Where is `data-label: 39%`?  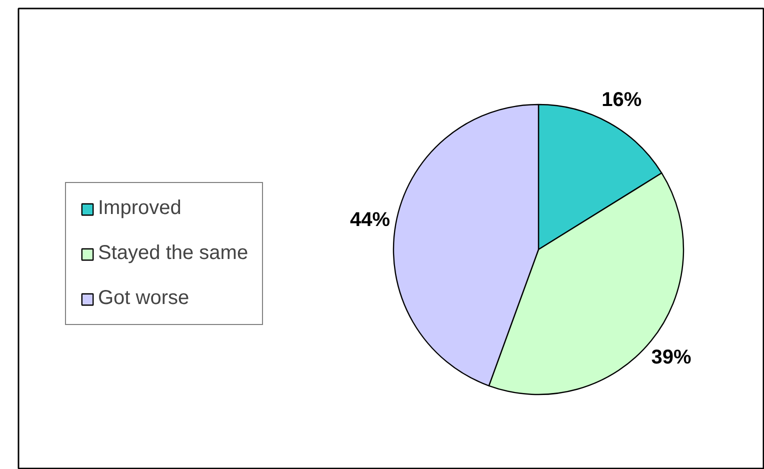 data-label: 39% is located at coordinates (671, 357).